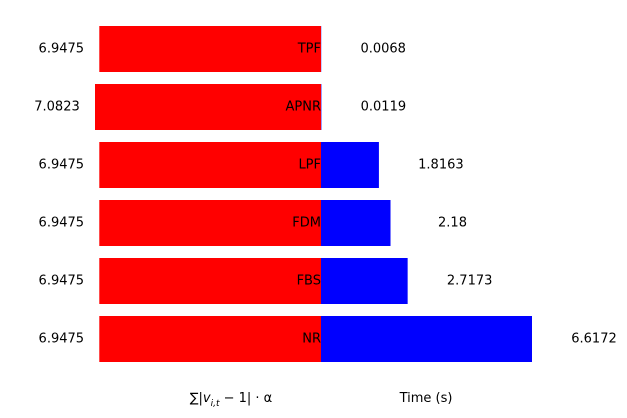 This screenshot has height=418, width=627. Describe the element at coordinates (62, 223) in the screenshot. I see `value-label-left-fdm: 6.9475` at that location.